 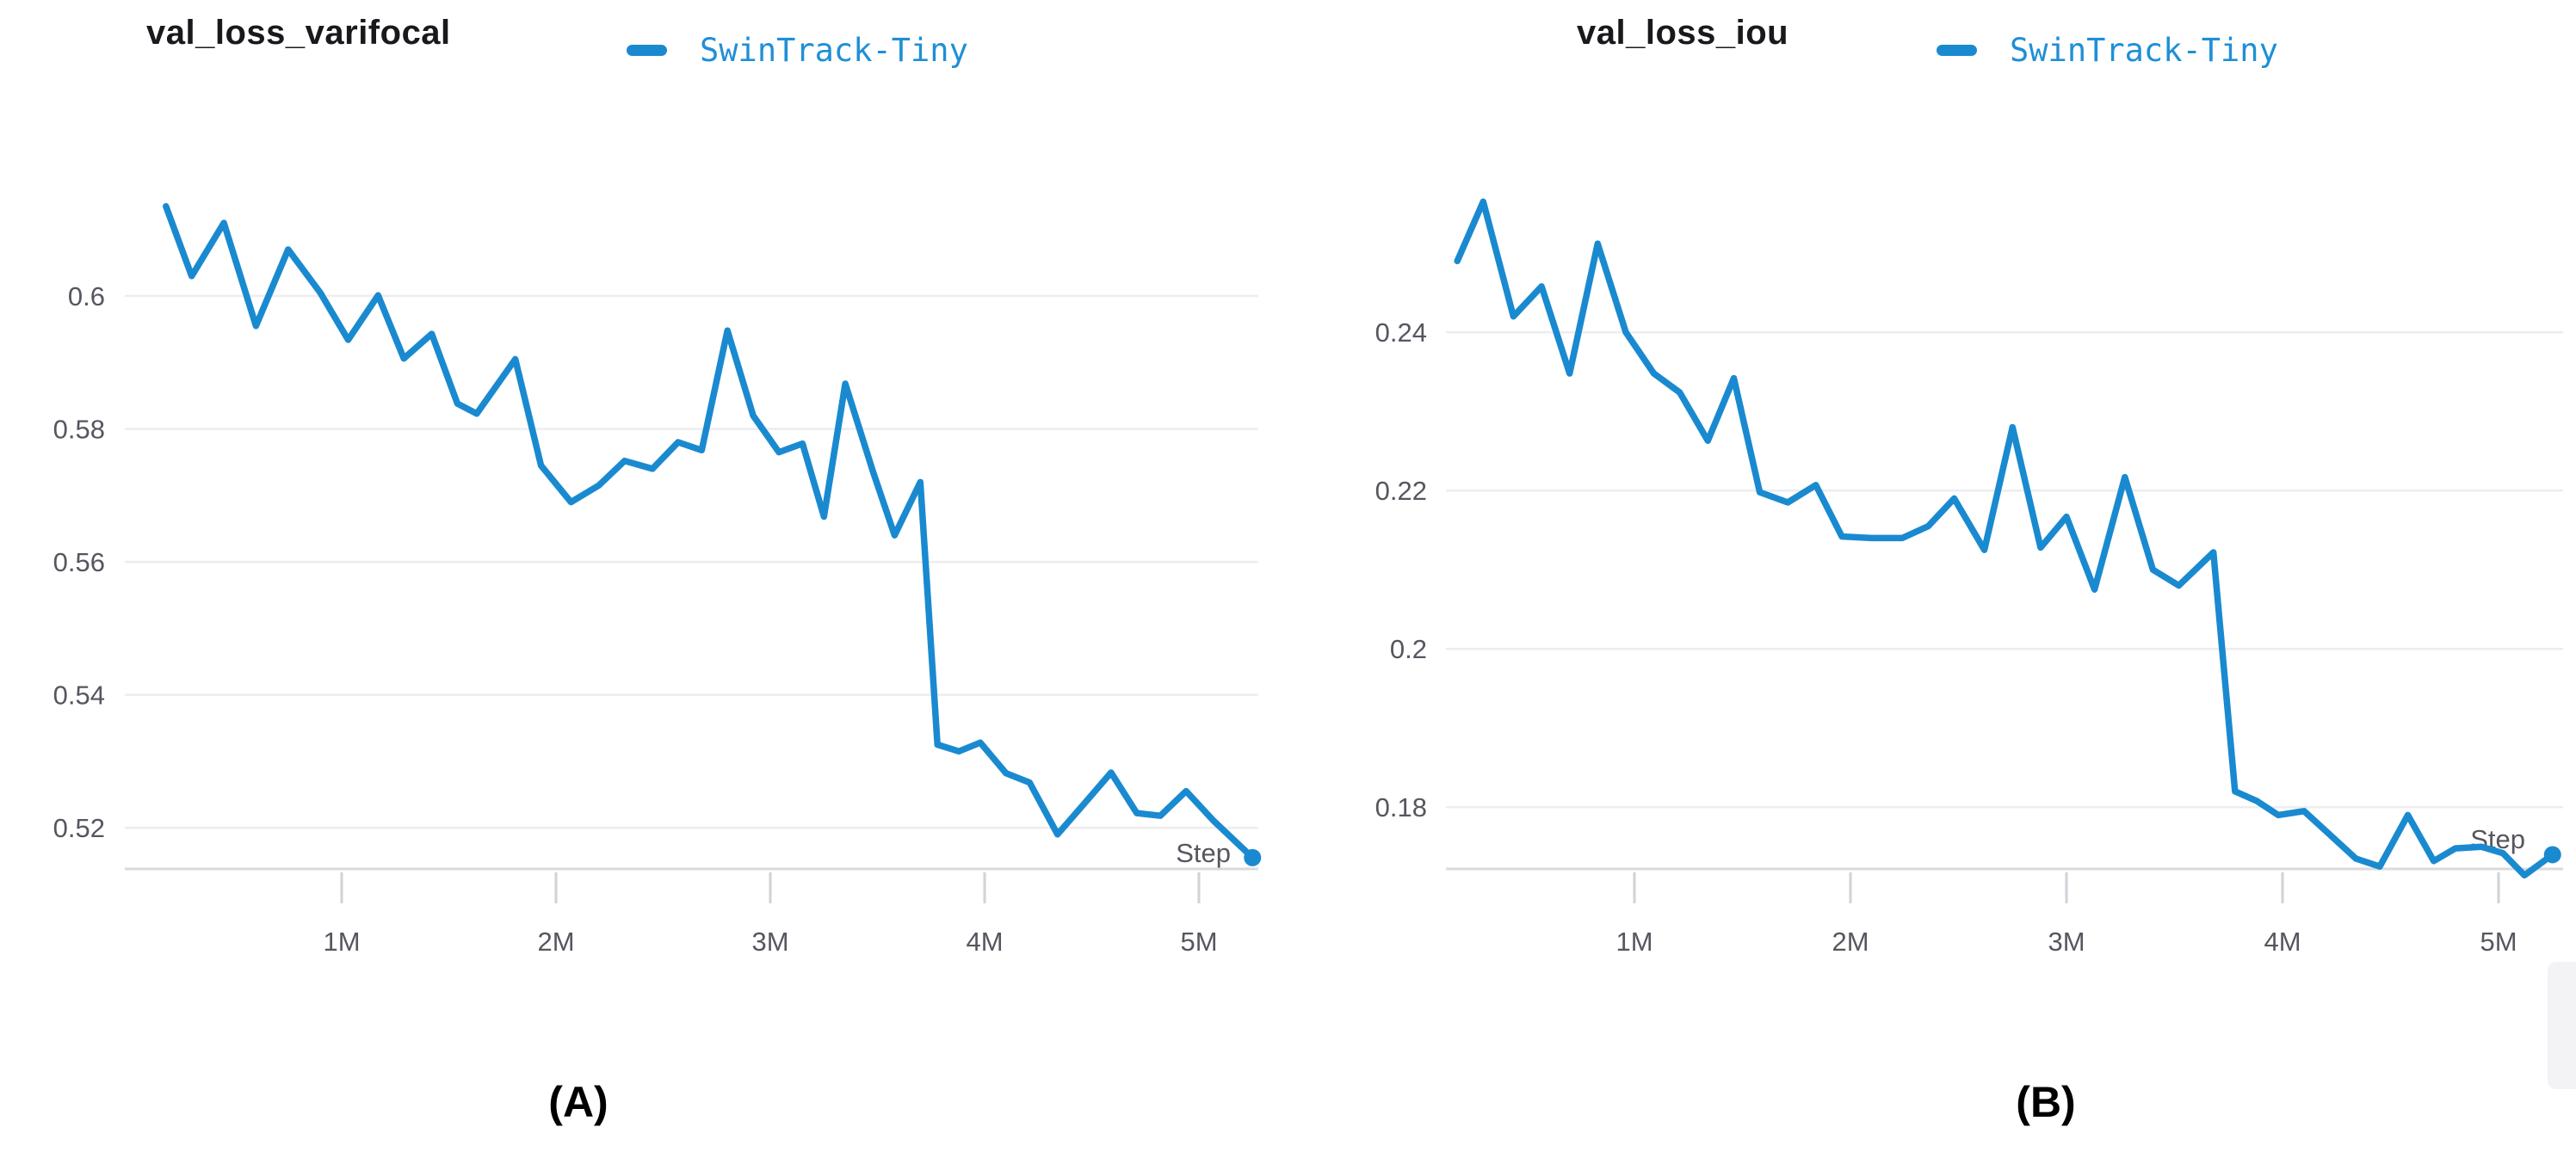 What do you see at coordinates (79, 696) in the screenshot?
I see `y-tick-label: 0.54` at bounding box center [79, 696].